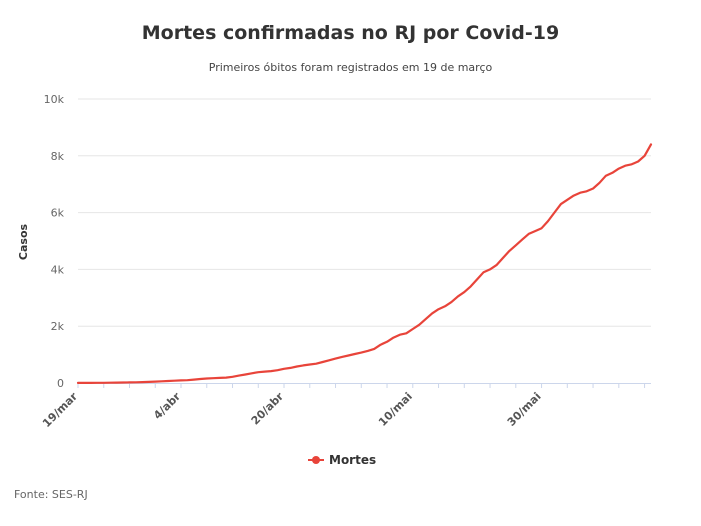 Image resolution: width=701 pixels, height=526 pixels. I want to click on legend: Mortes, so click(342, 460).